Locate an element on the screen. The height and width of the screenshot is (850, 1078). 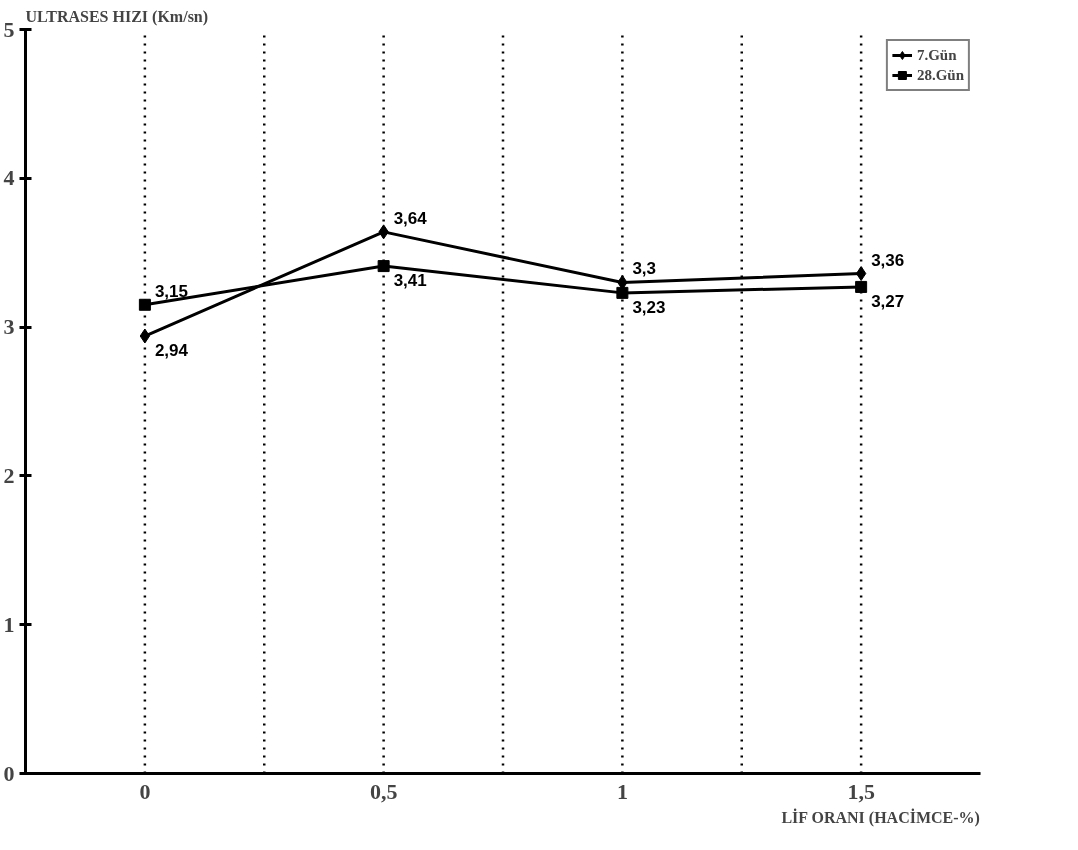
data-label: 3,36 is located at coordinates (888, 260).